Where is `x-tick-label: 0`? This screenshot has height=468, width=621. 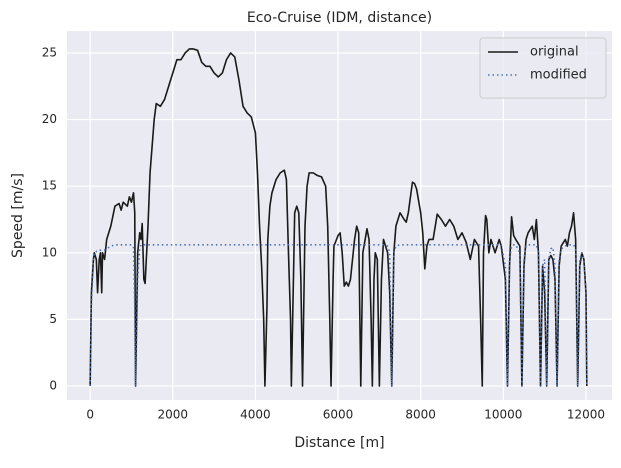
x-tick-label: 0 is located at coordinates (90, 415).